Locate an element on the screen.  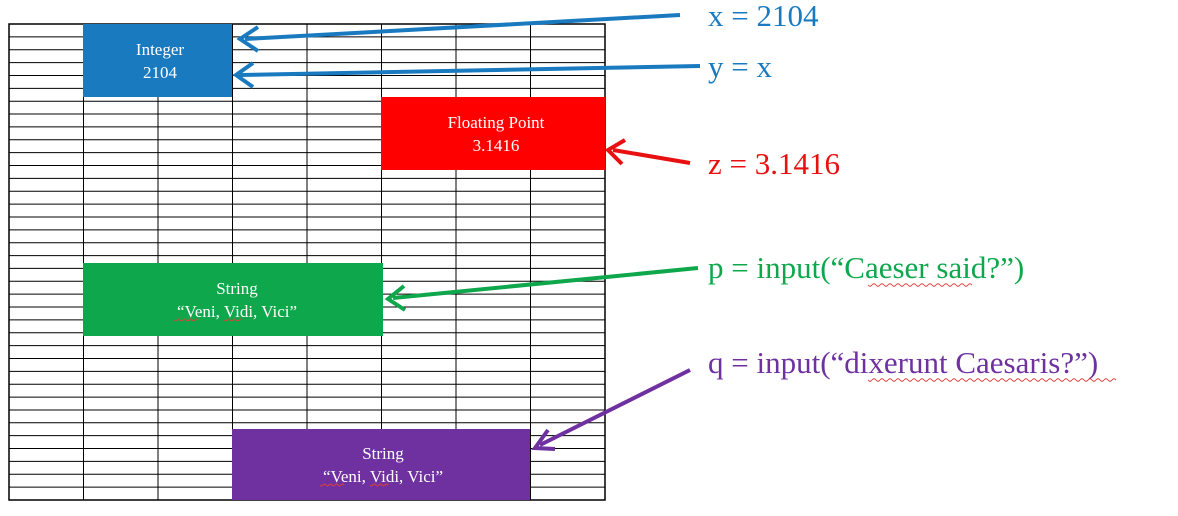
arrow-z-to-float is located at coordinates (647, 152).